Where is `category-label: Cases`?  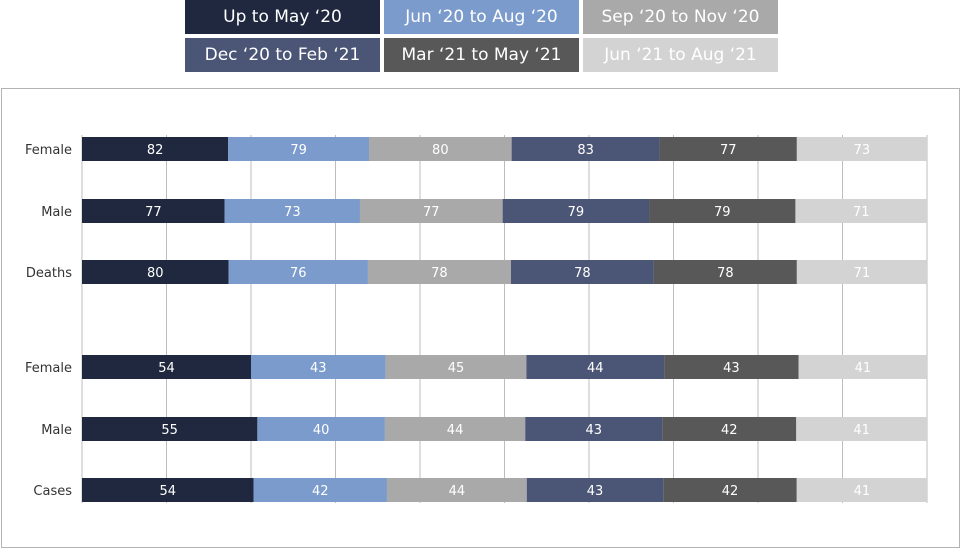 category-label: Cases is located at coordinates (52, 491).